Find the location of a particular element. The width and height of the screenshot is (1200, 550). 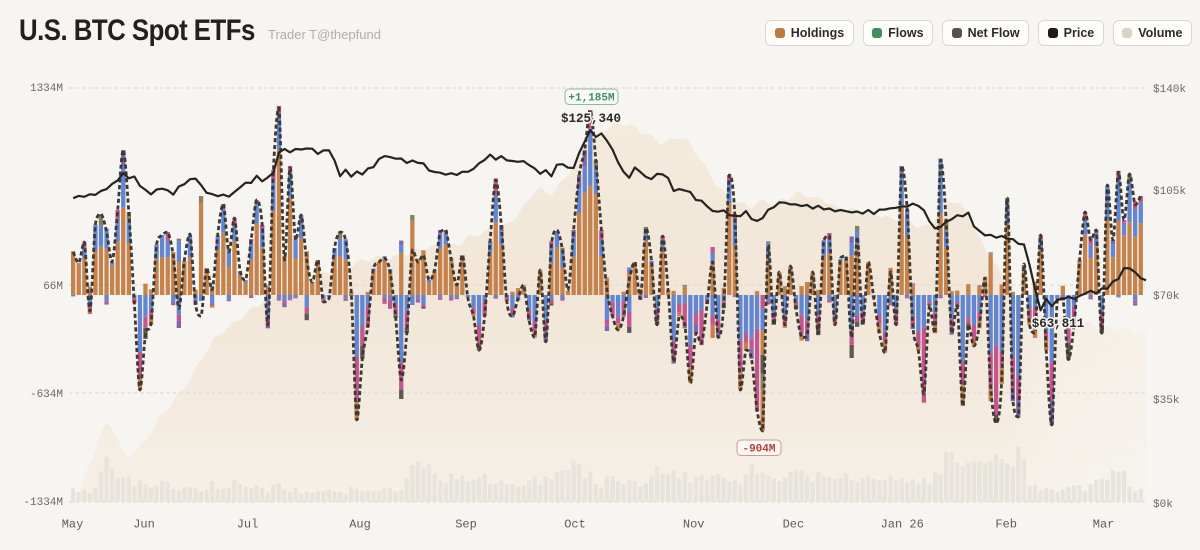

svg-text: $63,811 is located at coordinates (1058, 324).